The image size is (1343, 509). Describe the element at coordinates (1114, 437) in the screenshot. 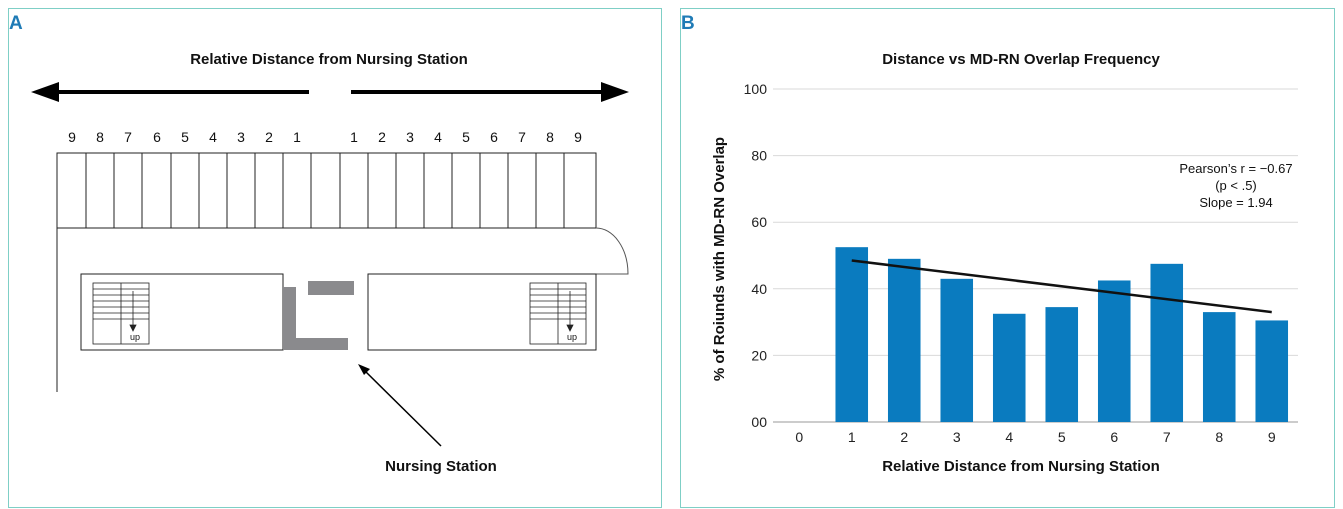

I see `x-tick-label: 6` at that location.